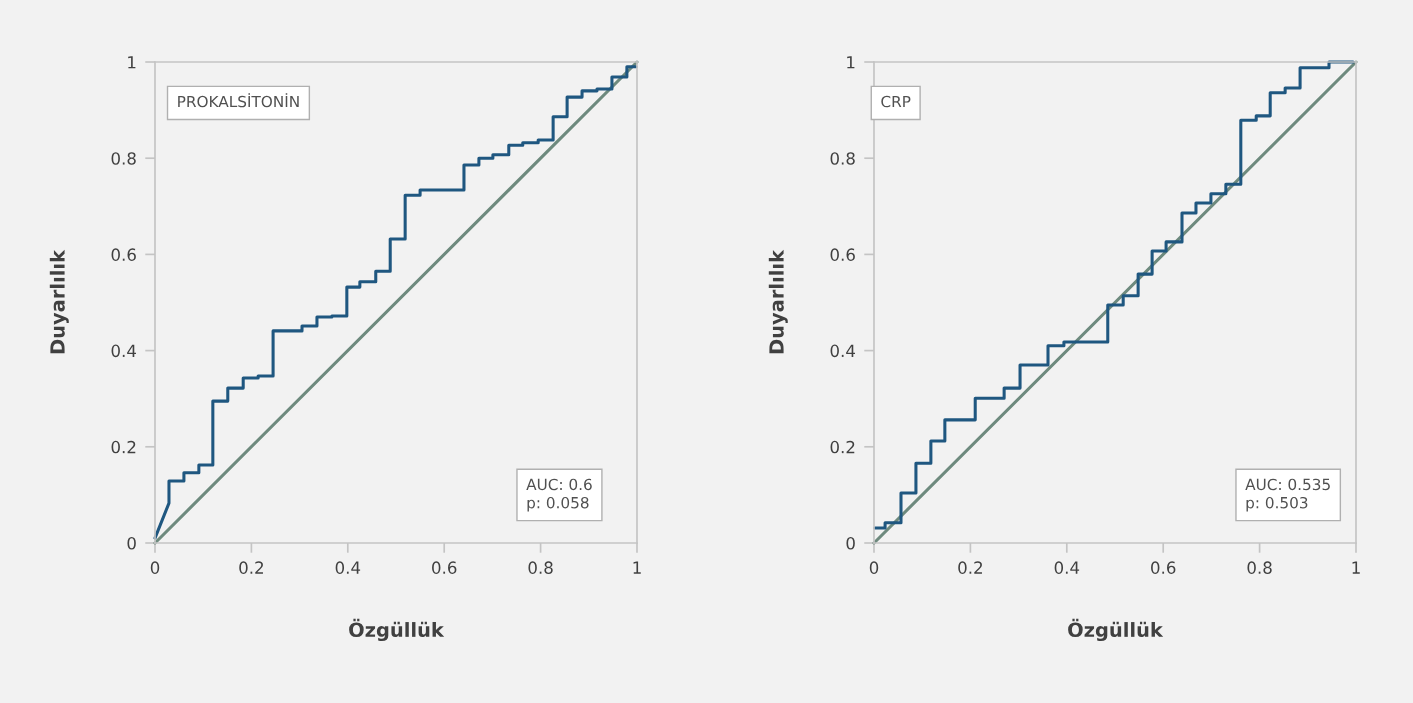  Describe the element at coordinates (558, 504) in the screenshot. I see `annotation: p: 0.058` at that location.